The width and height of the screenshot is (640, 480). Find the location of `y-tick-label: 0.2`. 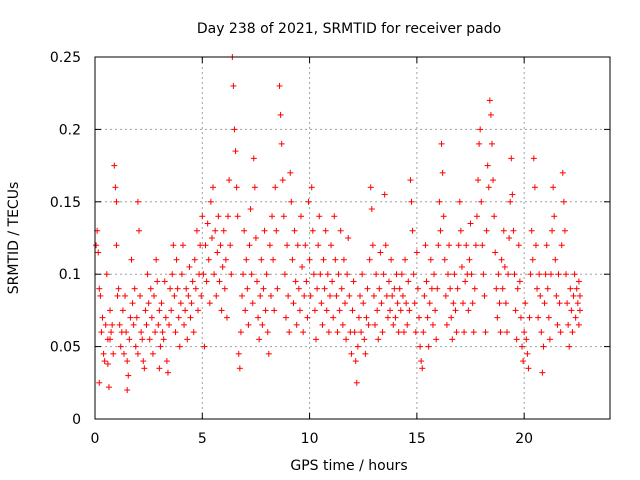

y-tick-label: 0.2 is located at coordinates (70, 130).